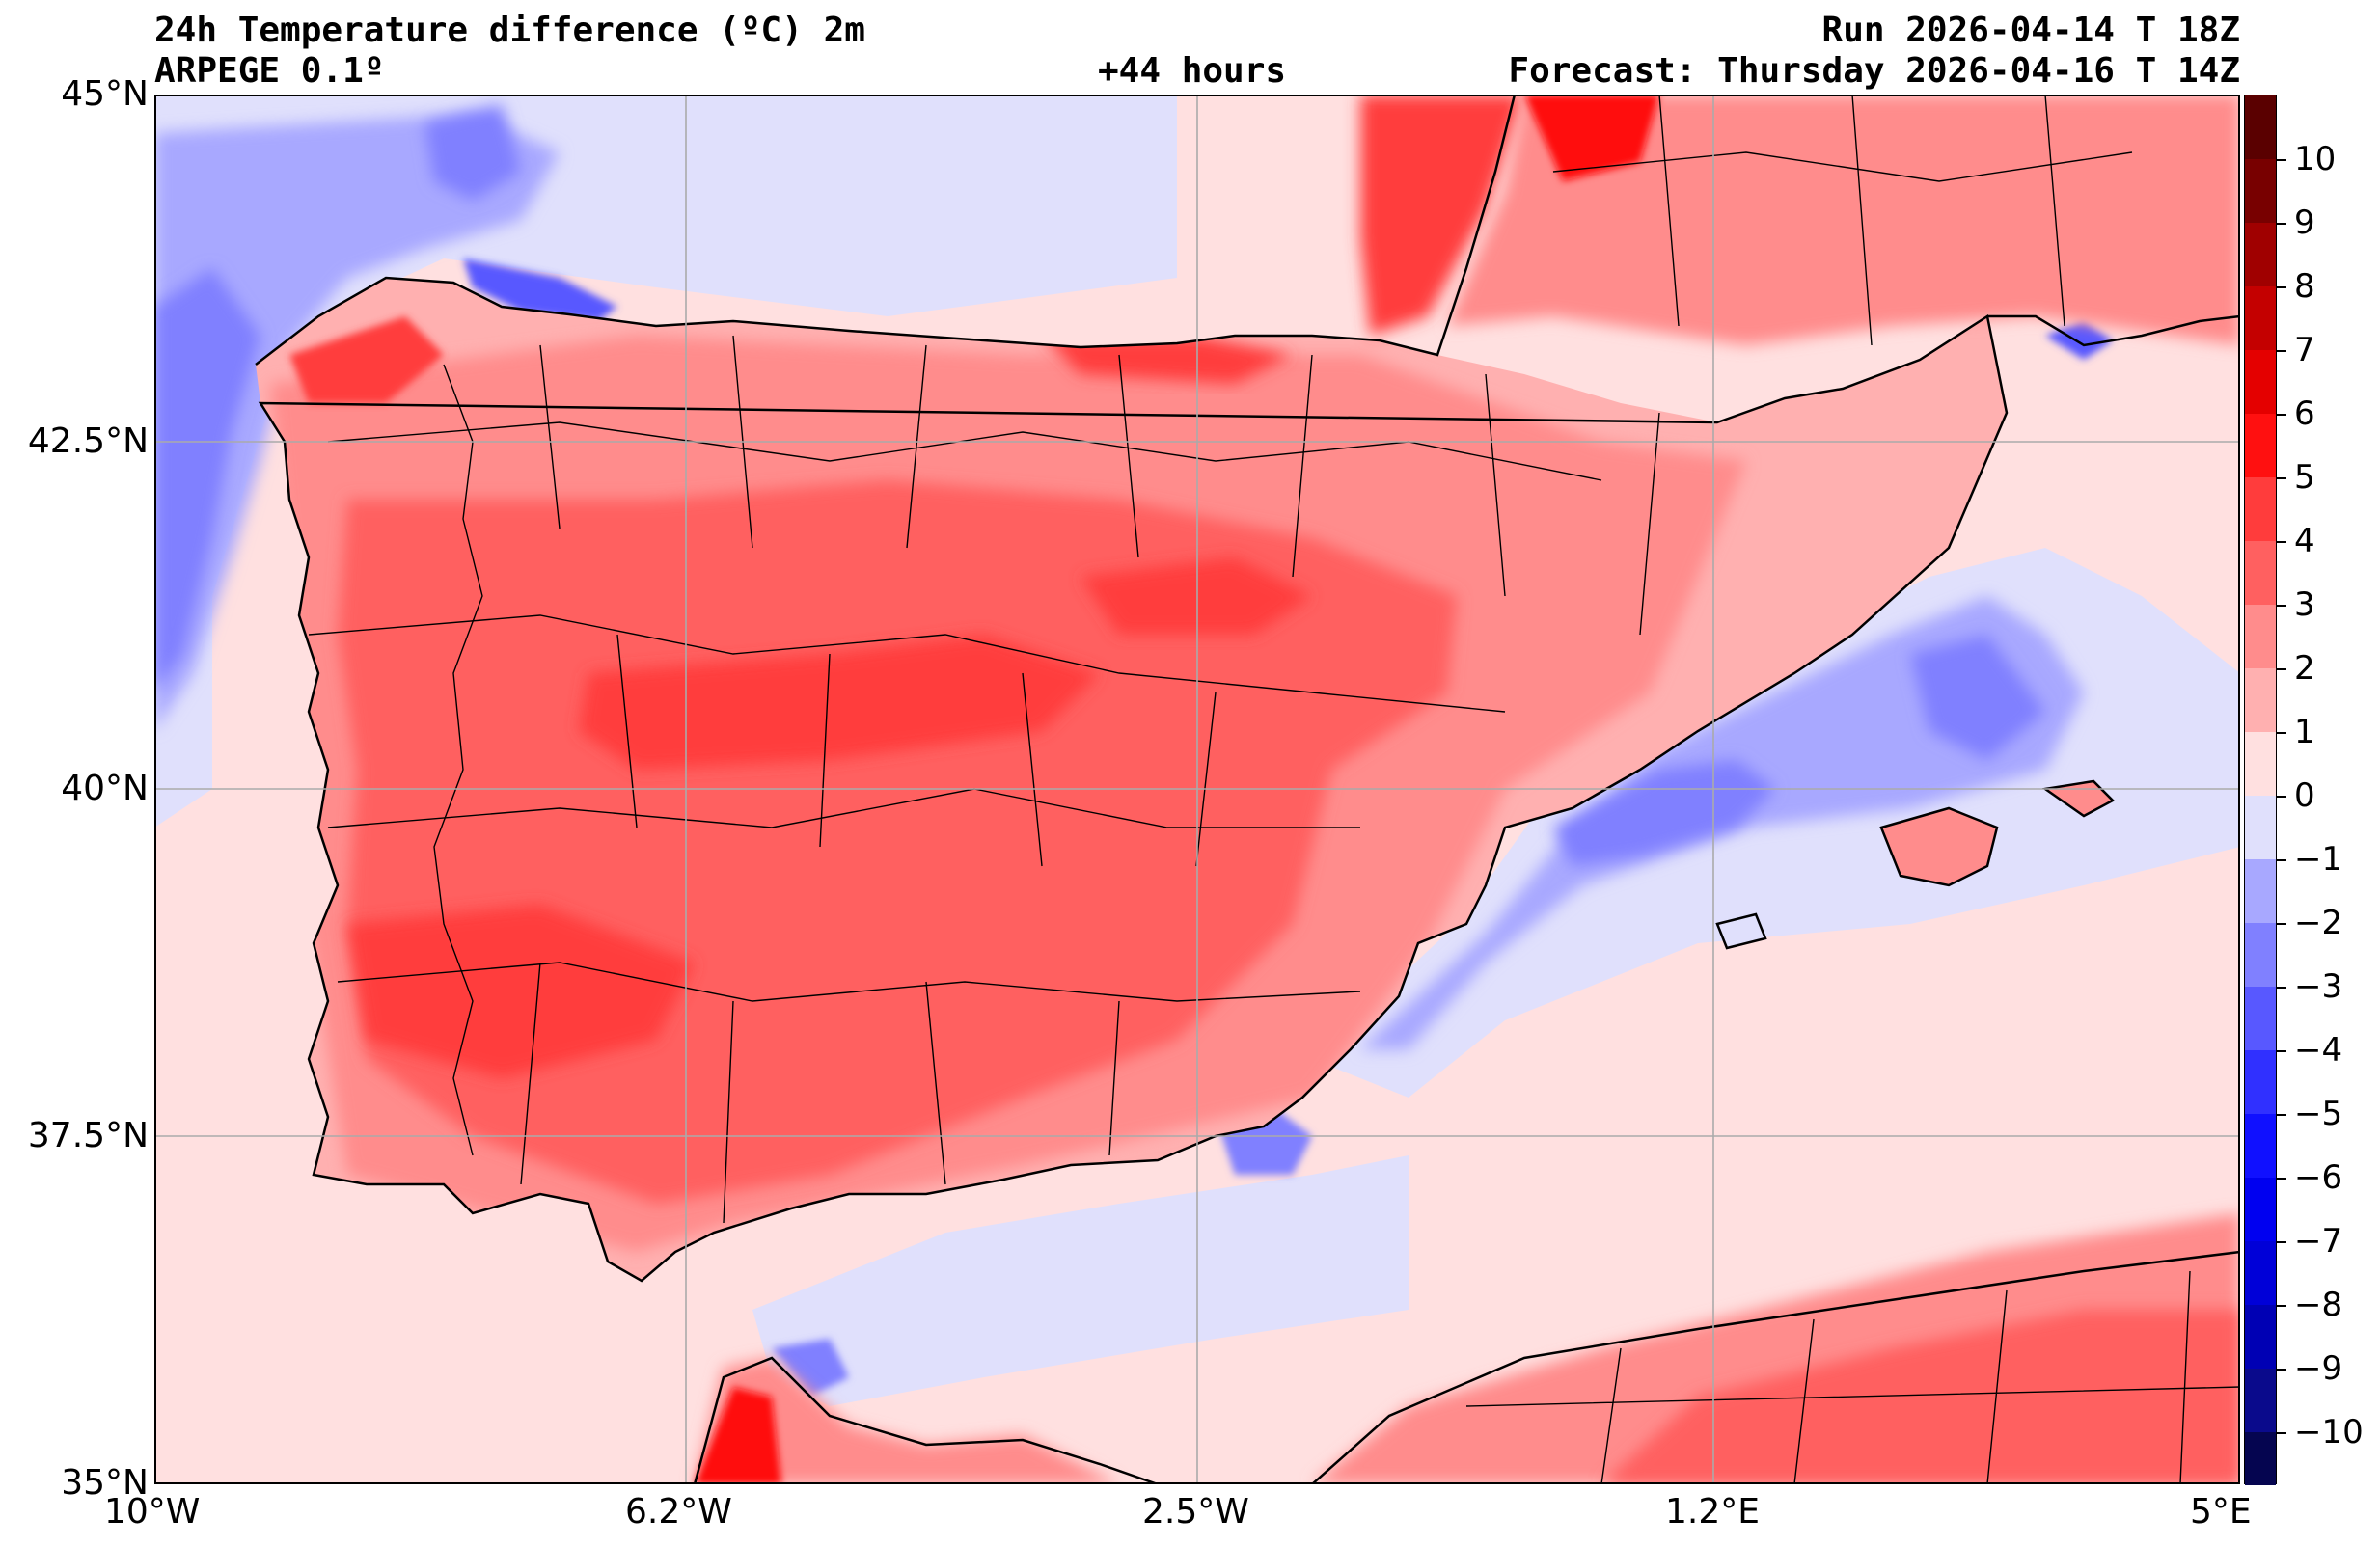 The height and width of the screenshot is (1547, 2380). What do you see at coordinates (2079, 340) in the screenshot?
I see `gulf-of-lion-cold-spot` at bounding box center [2079, 340].